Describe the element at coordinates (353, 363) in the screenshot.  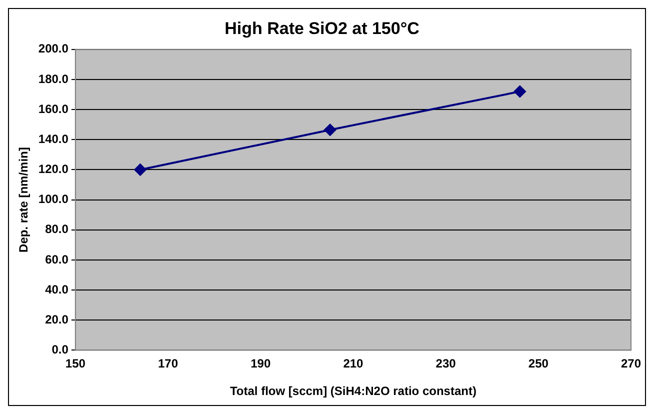
I see `x-tick-label: 210` at that location.